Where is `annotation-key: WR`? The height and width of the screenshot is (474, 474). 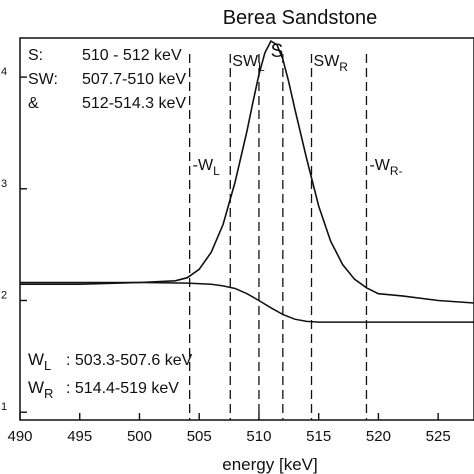 annotation-key: WR is located at coordinates (40, 389).